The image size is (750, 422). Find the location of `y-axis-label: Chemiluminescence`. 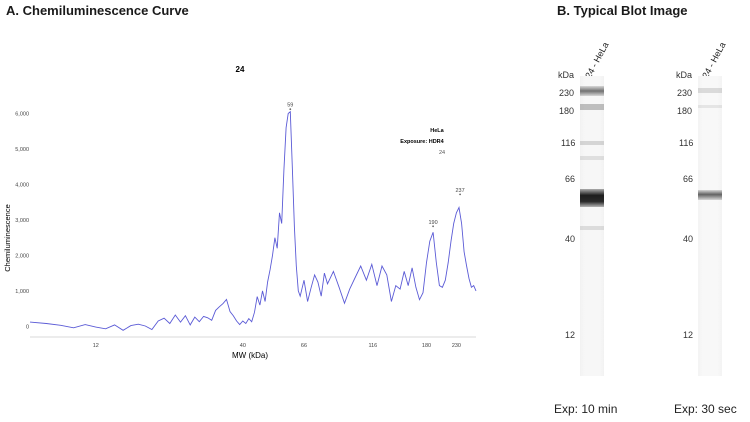

y-axis-label: Chemiluminescence is located at coordinates (7, 238).